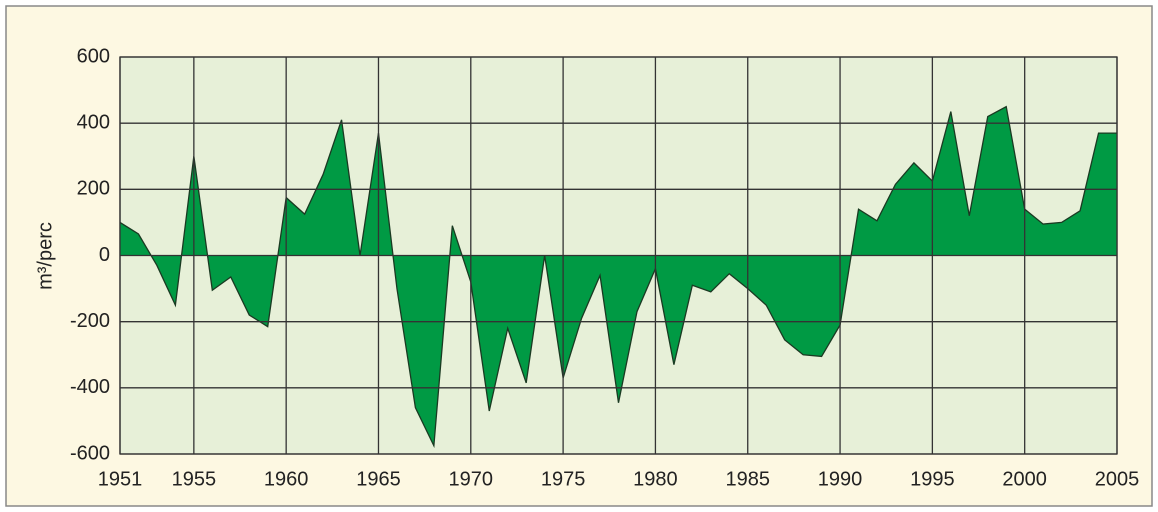  What do you see at coordinates (45, 256) in the screenshot?
I see `y-axis-label: m³/perc` at bounding box center [45, 256].